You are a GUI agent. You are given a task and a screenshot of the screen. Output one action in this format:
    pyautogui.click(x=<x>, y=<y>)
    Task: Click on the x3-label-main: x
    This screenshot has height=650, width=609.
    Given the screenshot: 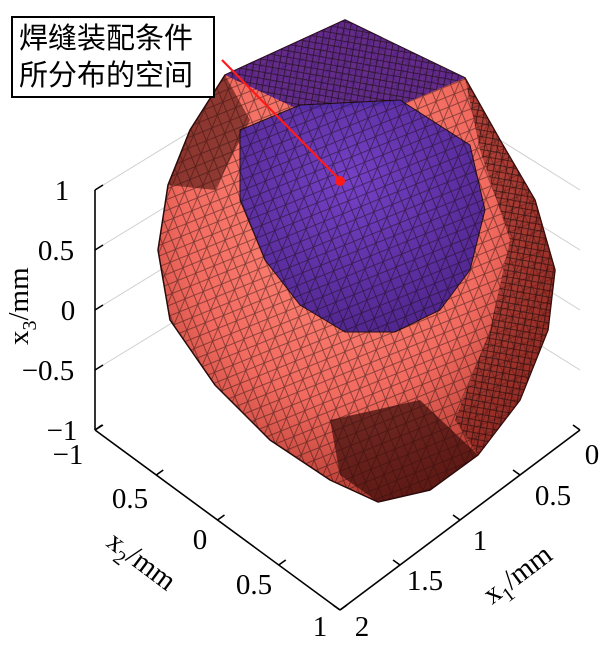 What is the action you would take?
    pyautogui.click(x=19, y=337)
    